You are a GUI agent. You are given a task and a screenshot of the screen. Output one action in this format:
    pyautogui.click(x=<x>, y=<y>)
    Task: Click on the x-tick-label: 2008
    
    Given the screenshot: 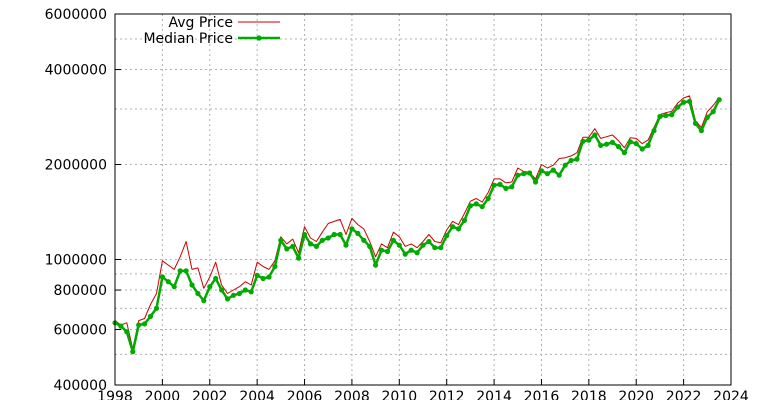 What is the action you would take?
    pyautogui.click(x=352, y=394)
    